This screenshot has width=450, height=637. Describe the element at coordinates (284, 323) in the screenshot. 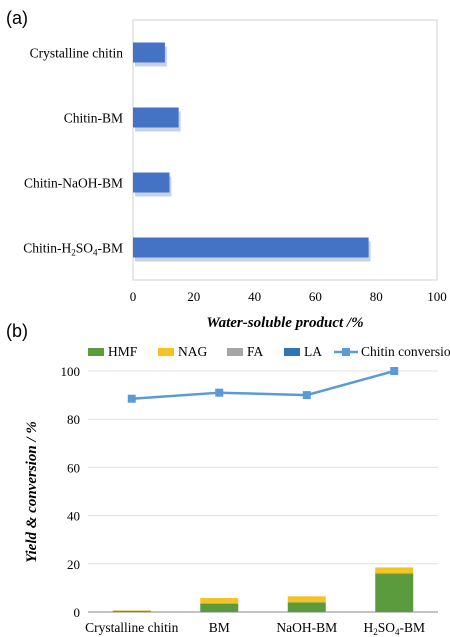

I see `panel-a-x-axis-title: Water-soluble product /%` at that location.